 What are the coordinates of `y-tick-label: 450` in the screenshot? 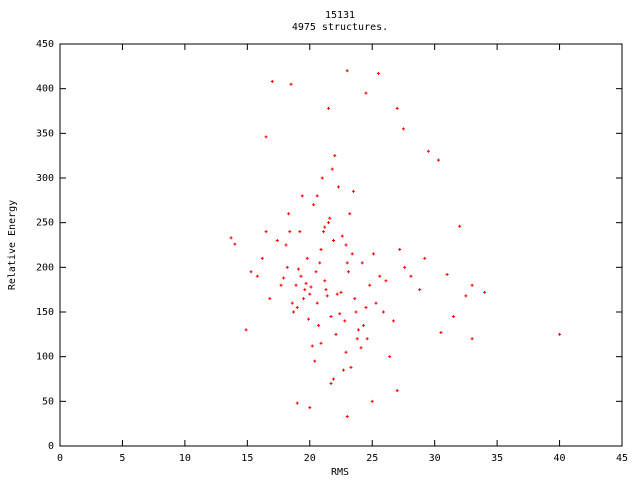 It's located at (45, 44).